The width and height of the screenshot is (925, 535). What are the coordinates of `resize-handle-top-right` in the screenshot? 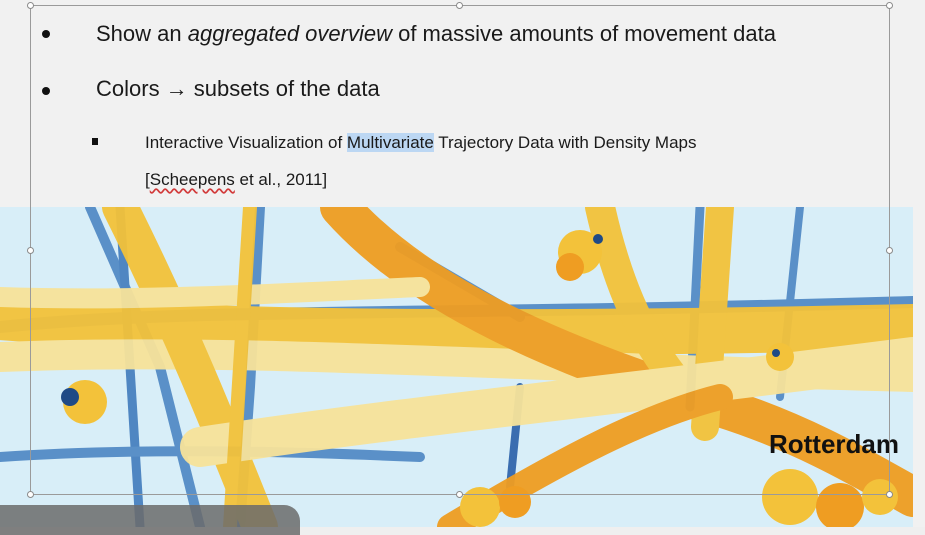 It's located at (889, 5).